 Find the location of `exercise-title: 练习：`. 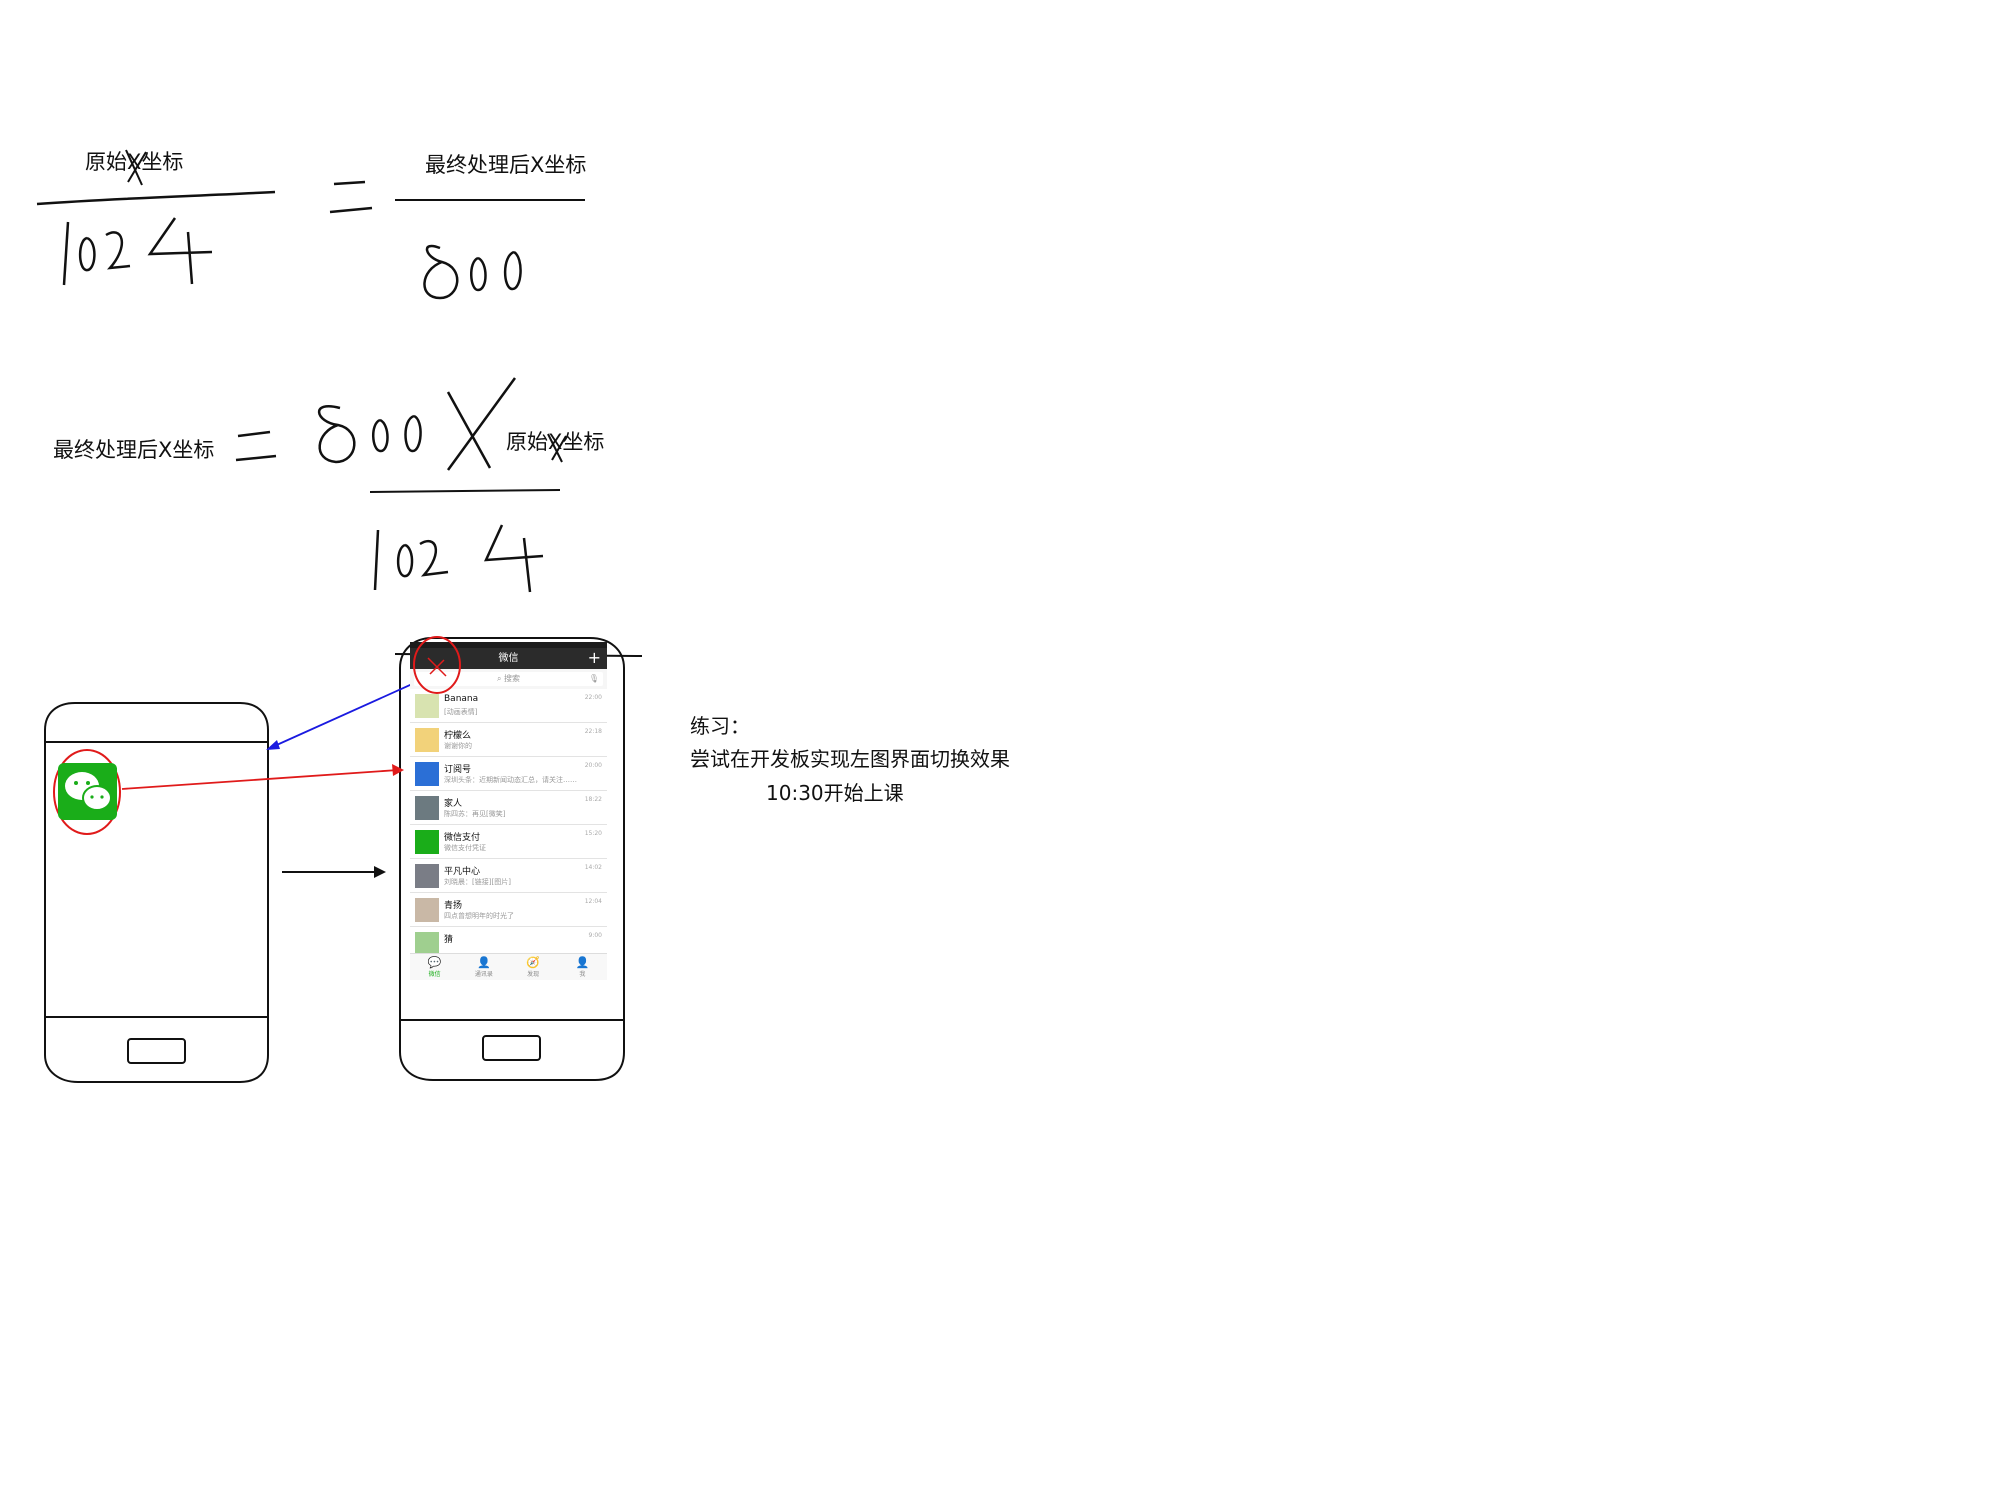

exercise-title: 练习： is located at coordinates (720, 726).